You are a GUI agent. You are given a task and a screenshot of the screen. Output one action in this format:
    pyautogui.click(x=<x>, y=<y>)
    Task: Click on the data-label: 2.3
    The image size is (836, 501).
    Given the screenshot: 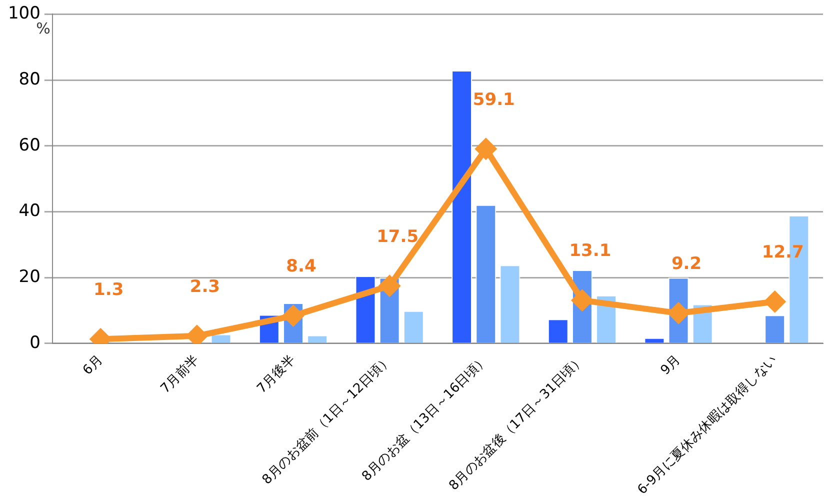 What is the action you would take?
    pyautogui.click(x=205, y=286)
    